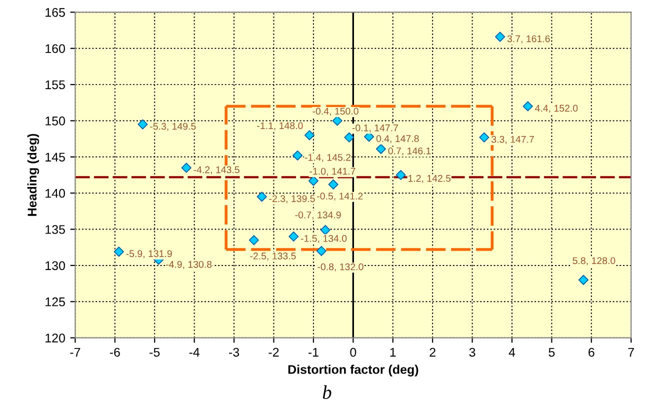 Image resolution: width=654 pixels, height=407 pixels. What do you see at coordinates (353, 370) in the screenshot?
I see `x-axis-title: Distortion factor (deg)` at bounding box center [353, 370].